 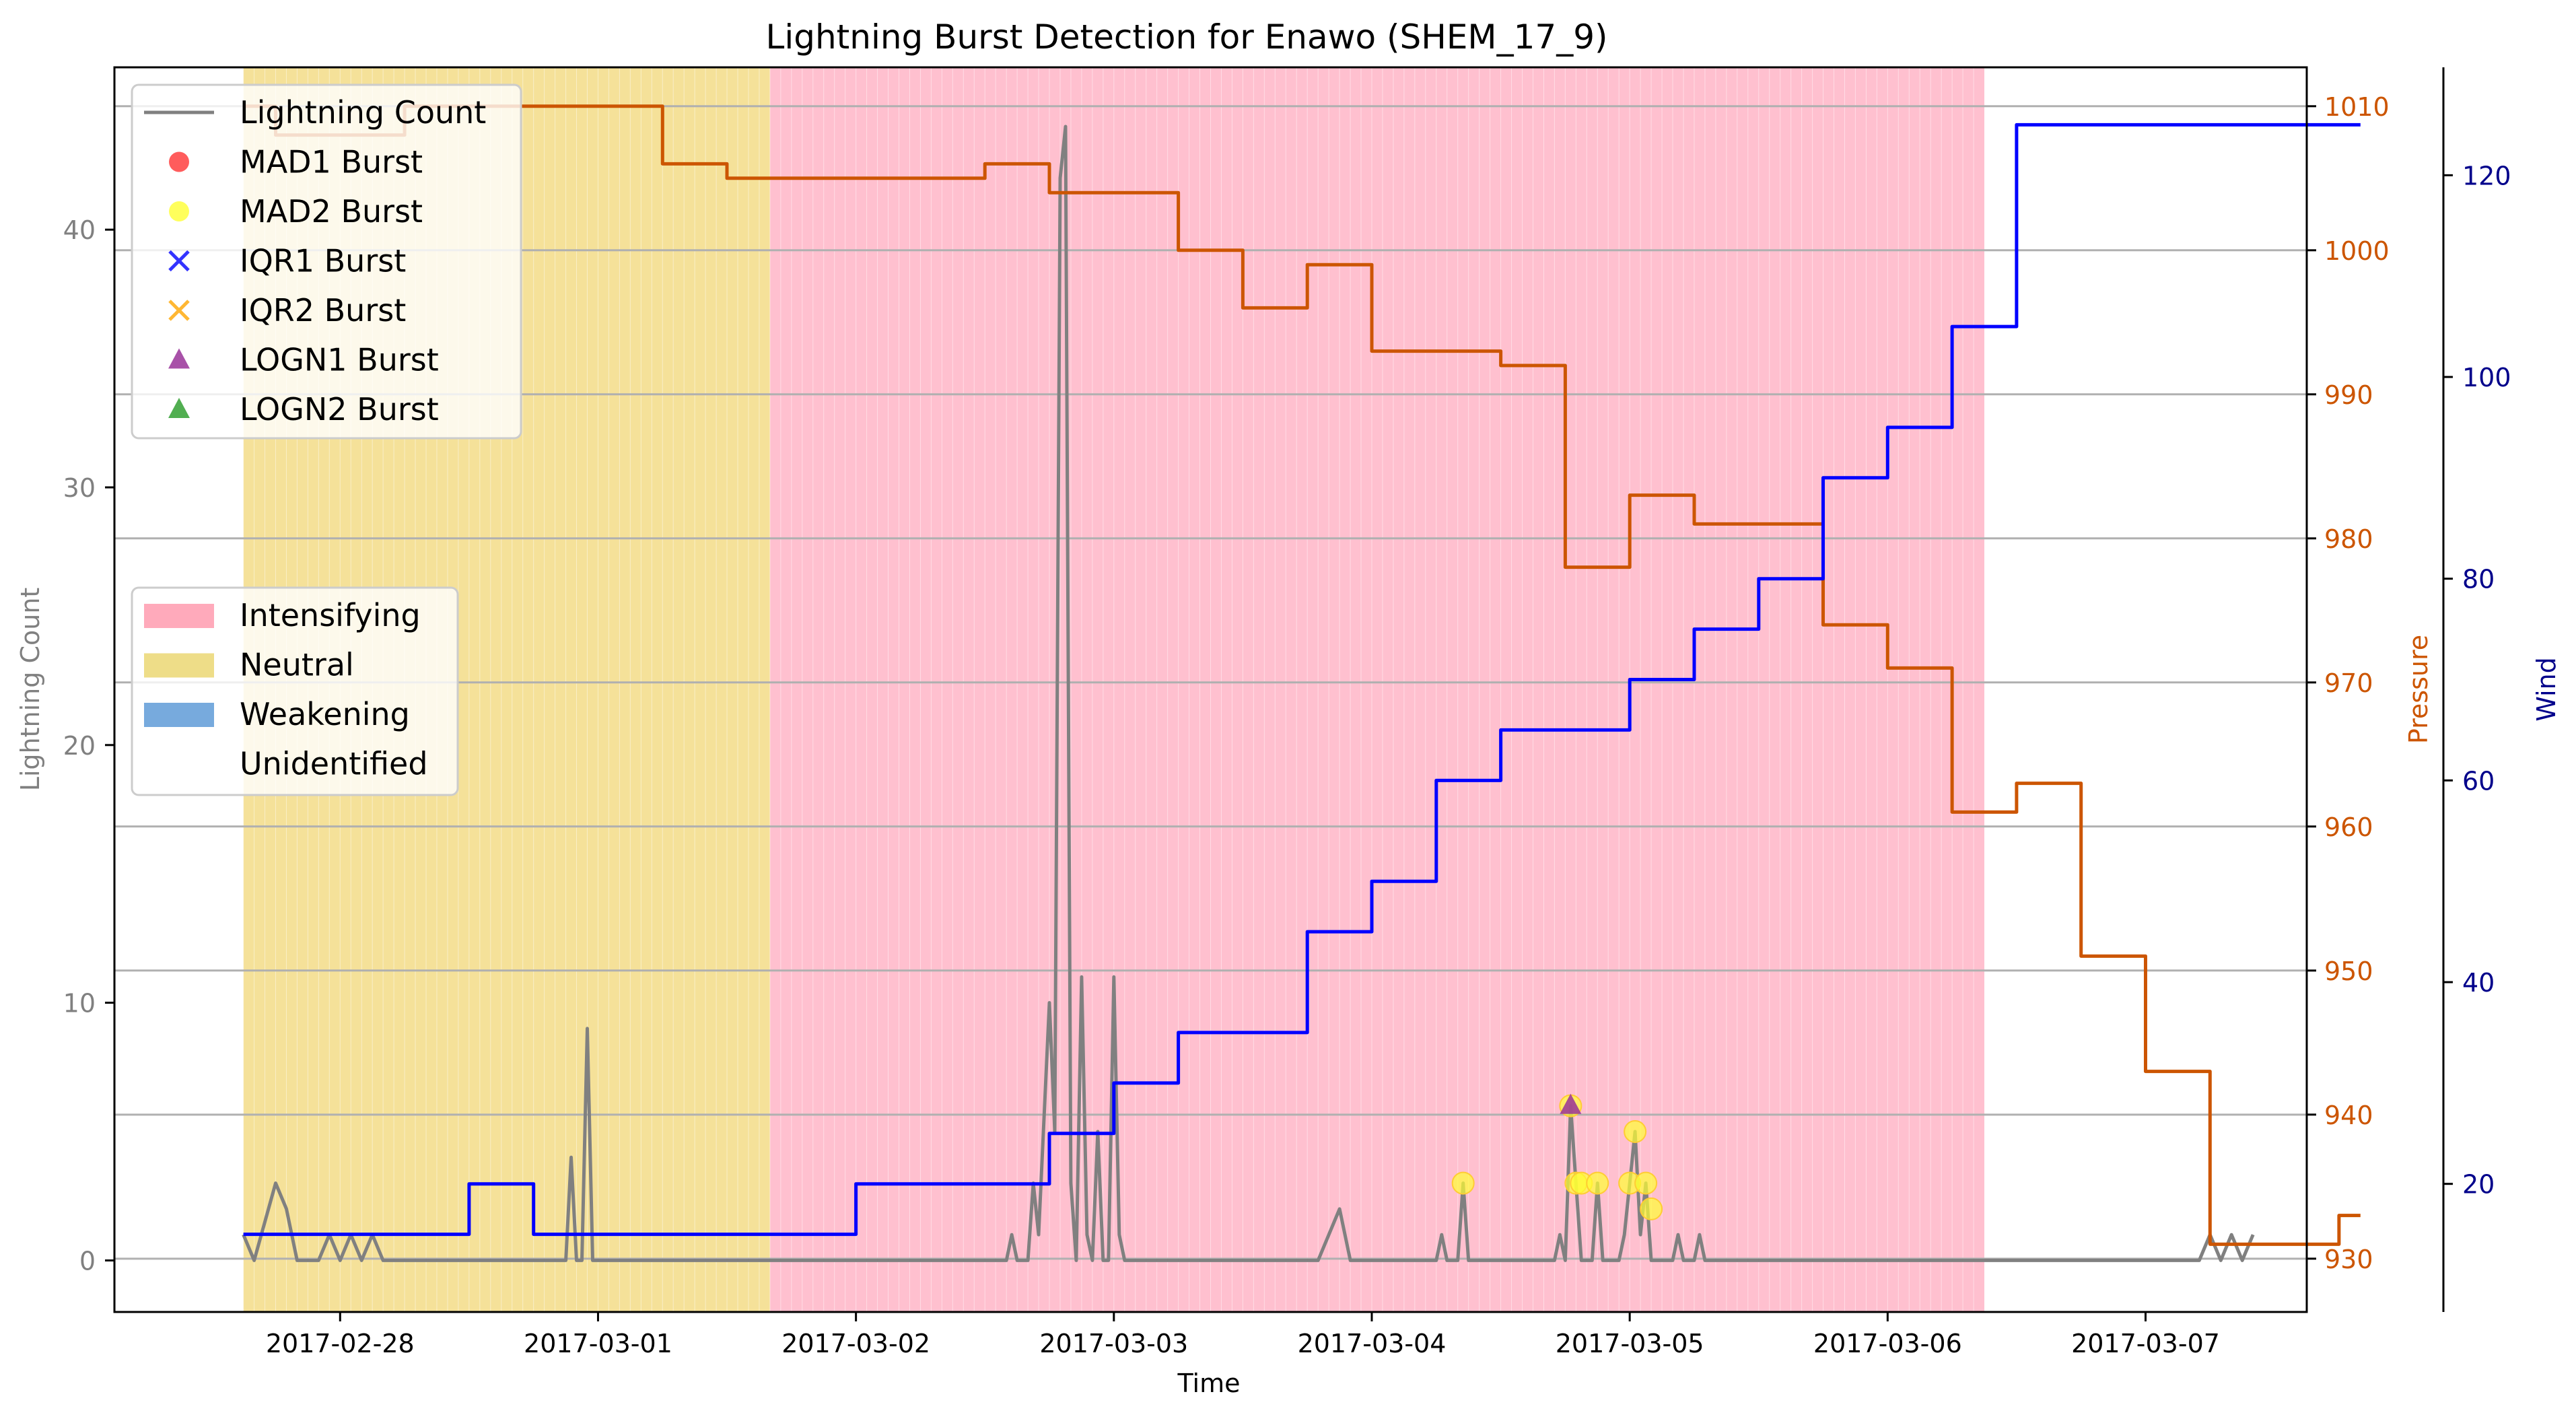 What do you see at coordinates (79, 488) in the screenshot?
I see `lightning-tick-label: 30` at bounding box center [79, 488].